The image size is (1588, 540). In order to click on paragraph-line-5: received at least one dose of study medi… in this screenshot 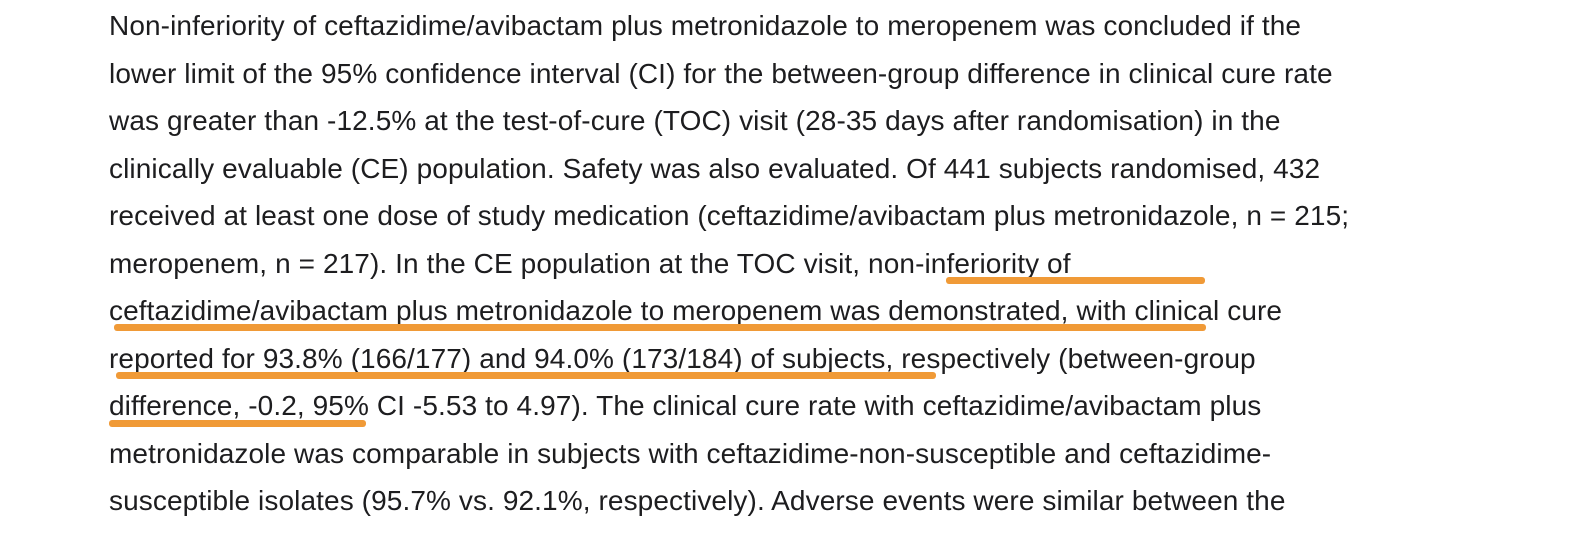, I will do `click(729, 215)`.